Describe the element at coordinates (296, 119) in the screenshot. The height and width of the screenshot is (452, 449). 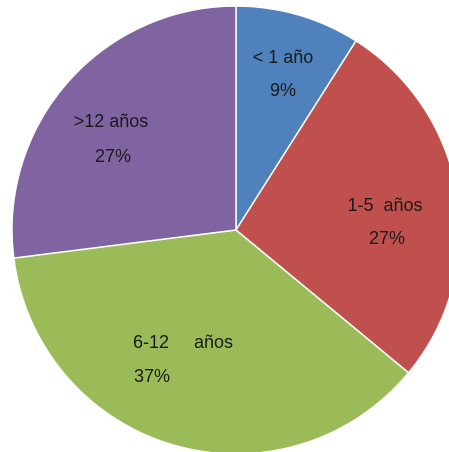
I see `pie-slice` at that location.